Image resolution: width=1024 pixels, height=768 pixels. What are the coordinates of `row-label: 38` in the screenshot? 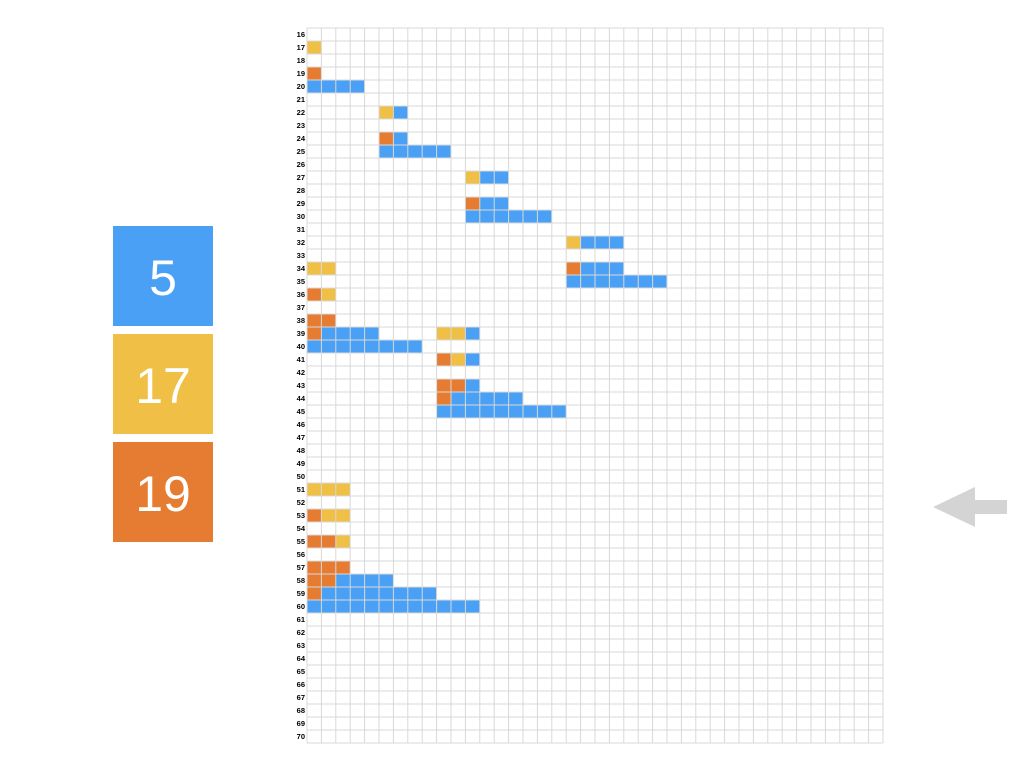 It's located at (301, 320).